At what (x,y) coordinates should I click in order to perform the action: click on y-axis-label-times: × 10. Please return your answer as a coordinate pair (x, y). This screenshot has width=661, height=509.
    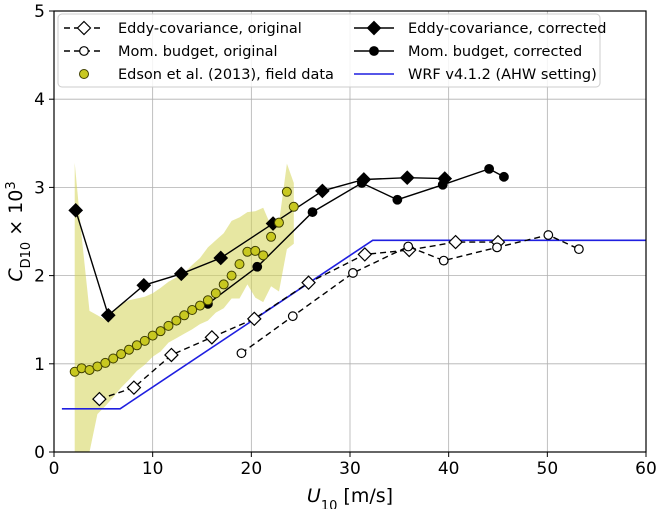
    Looking at the image, I should click on (16, 216).